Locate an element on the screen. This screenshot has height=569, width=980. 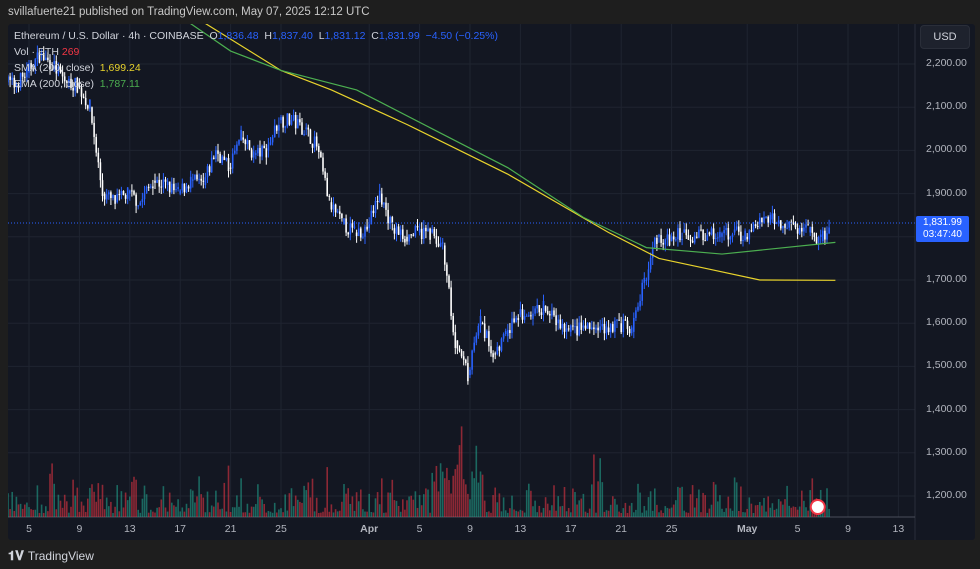
symbol-title: Ethereum / U.S. Dollar · 4h · COINBASE is located at coordinates (109, 36).